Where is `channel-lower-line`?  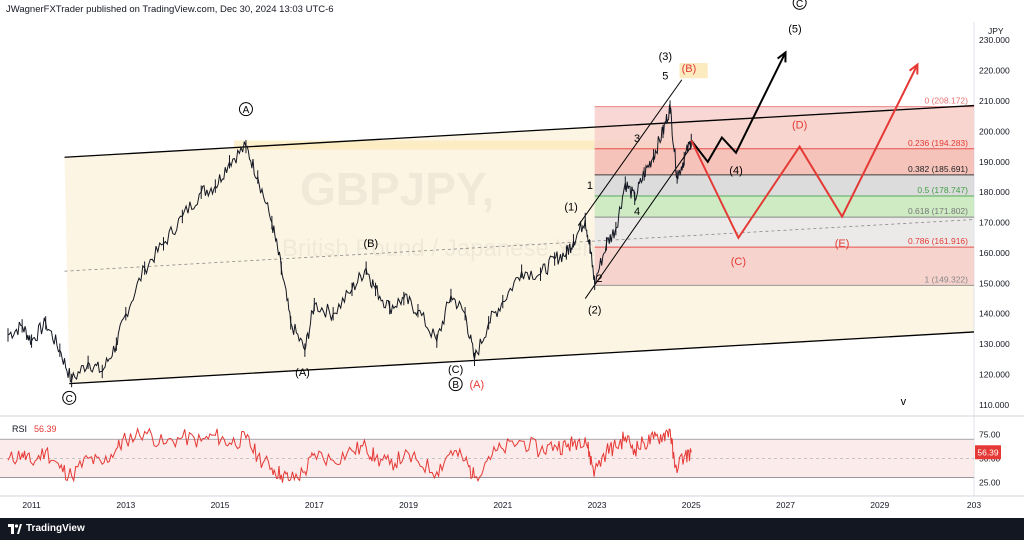 channel-lower-line is located at coordinates (522, 358).